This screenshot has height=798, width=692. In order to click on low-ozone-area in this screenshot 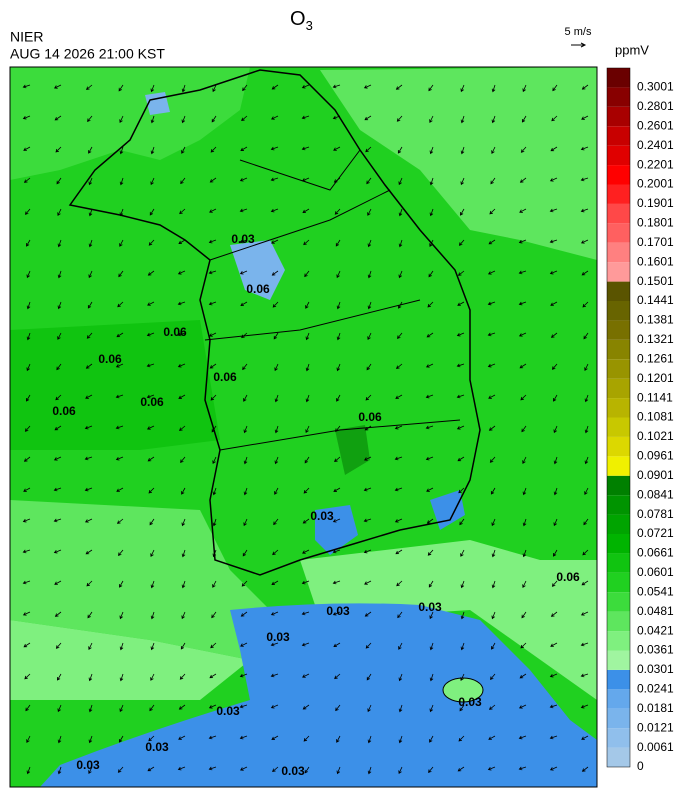, I will do `click(447, 510)`.